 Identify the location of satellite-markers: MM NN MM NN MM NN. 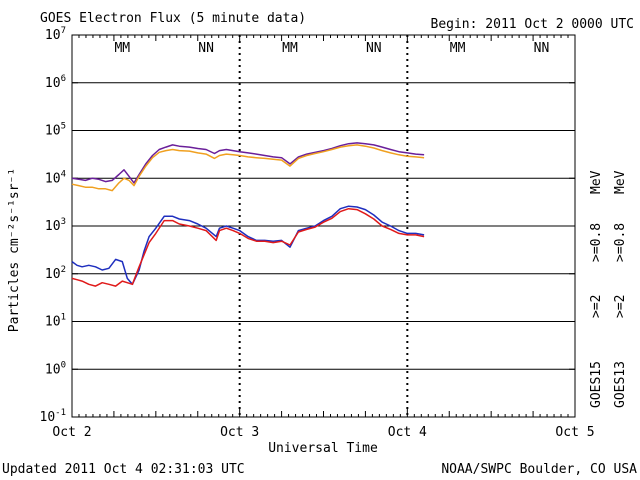
(331, 48).